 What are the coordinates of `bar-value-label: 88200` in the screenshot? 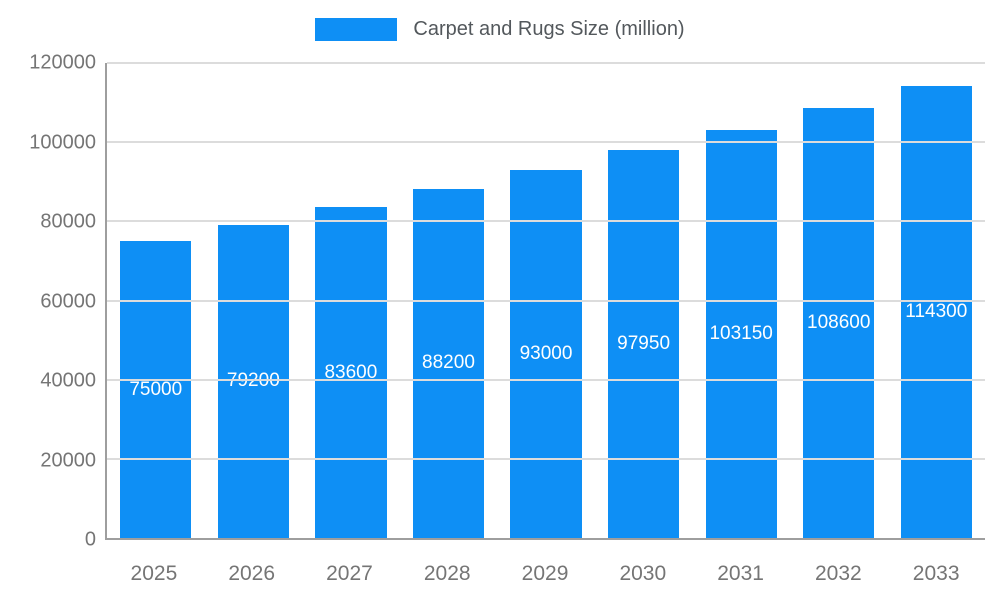 It's located at (448, 363).